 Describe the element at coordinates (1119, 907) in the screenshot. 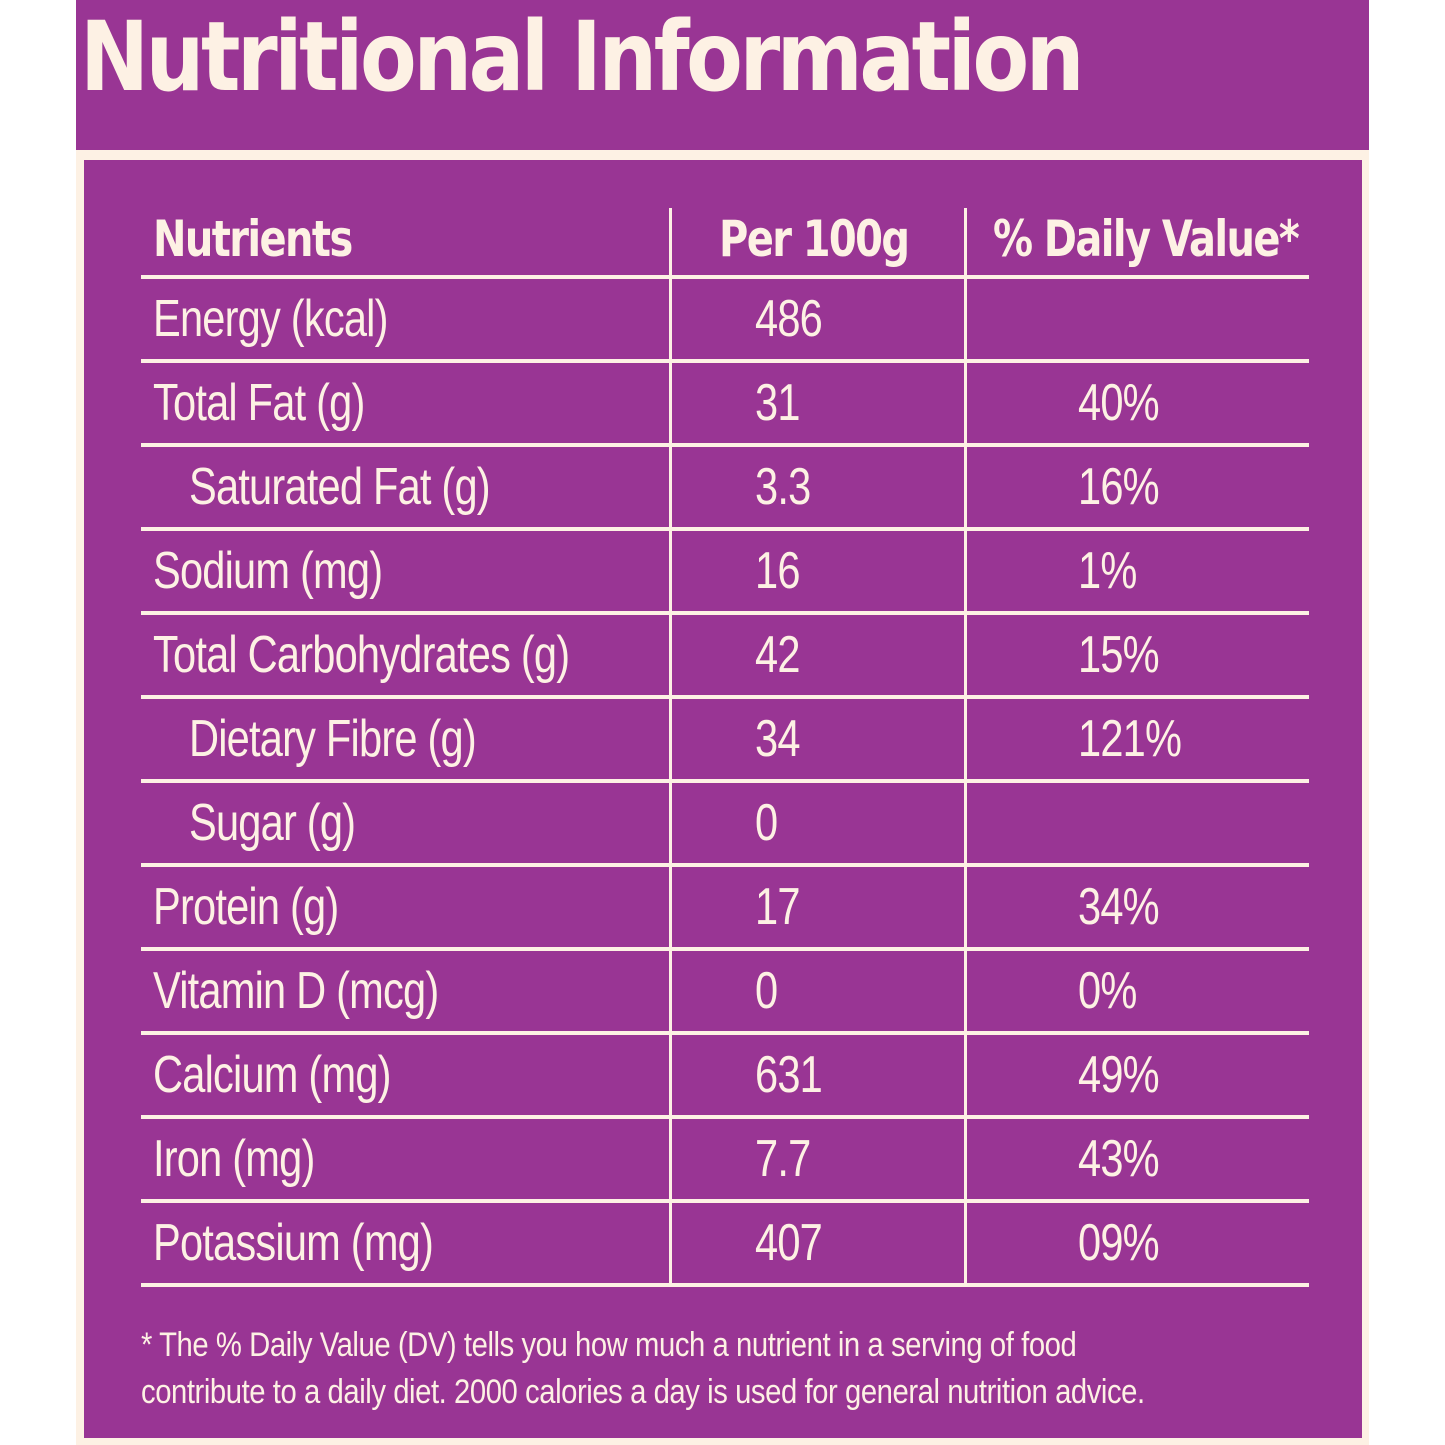

I see `daily-value: 34%` at that location.